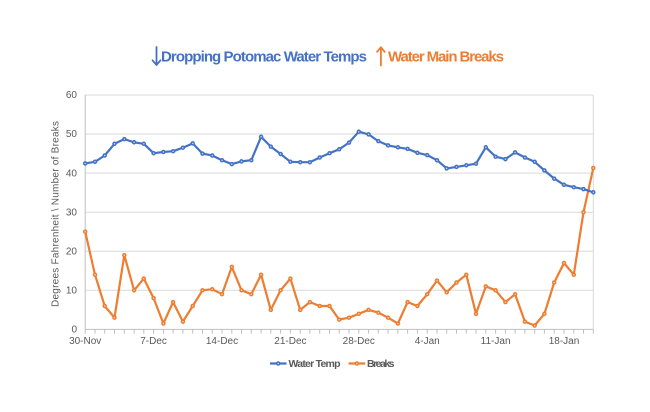 The image size is (650, 412). I want to click on svg-text: 4-Jan, so click(427, 341).